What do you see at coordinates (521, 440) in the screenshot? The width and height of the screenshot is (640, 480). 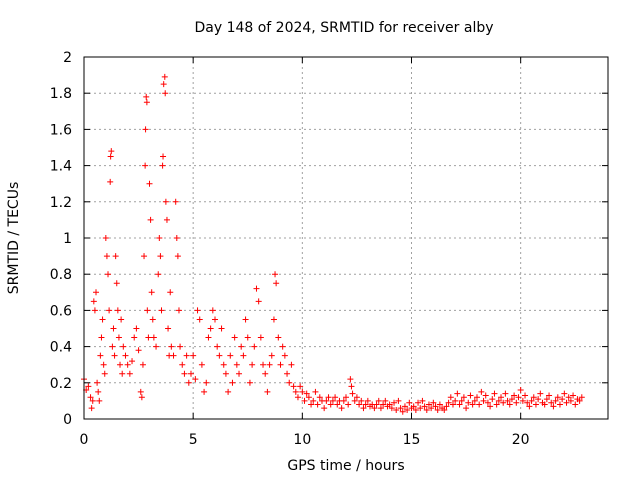 I see `x-tick-label: 20` at bounding box center [521, 440].